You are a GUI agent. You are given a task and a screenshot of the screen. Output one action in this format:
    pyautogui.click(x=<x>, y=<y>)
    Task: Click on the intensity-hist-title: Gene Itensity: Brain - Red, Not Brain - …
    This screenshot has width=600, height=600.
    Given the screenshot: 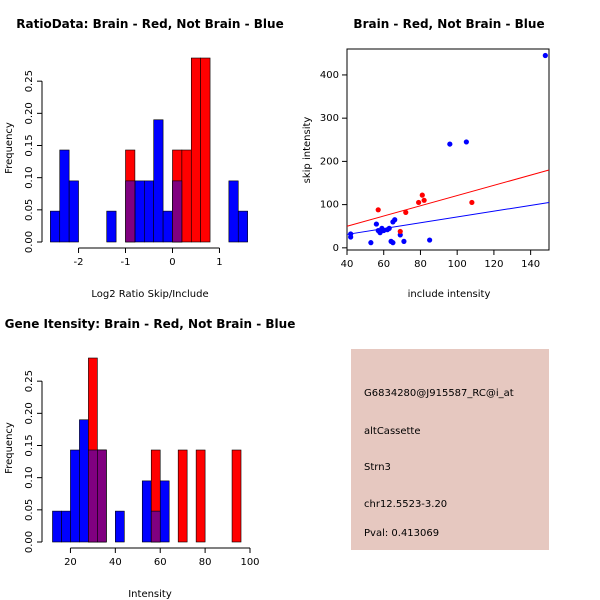 What is the action you would take?
    pyautogui.click(x=150, y=324)
    